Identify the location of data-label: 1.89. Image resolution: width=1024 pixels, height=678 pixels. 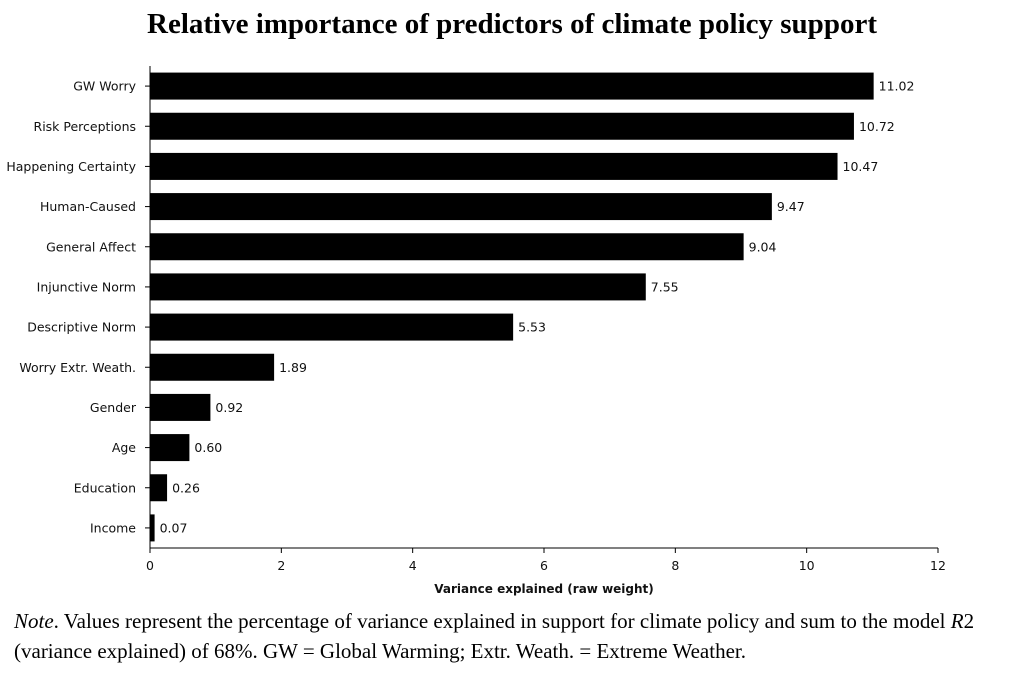
(293, 367).